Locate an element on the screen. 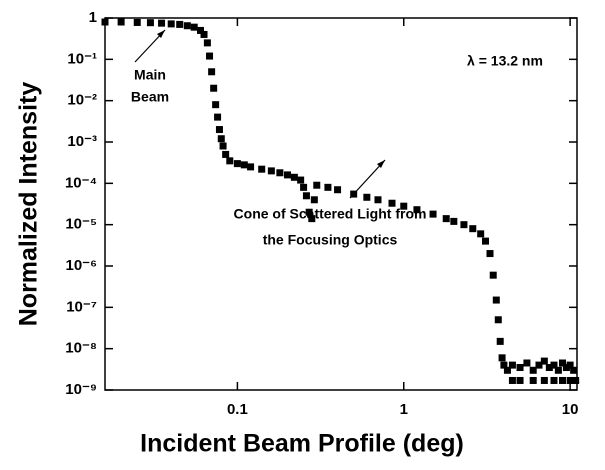 The width and height of the screenshot is (605, 470). y-tick-label: 10⁻² is located at coordinates (82, 100).